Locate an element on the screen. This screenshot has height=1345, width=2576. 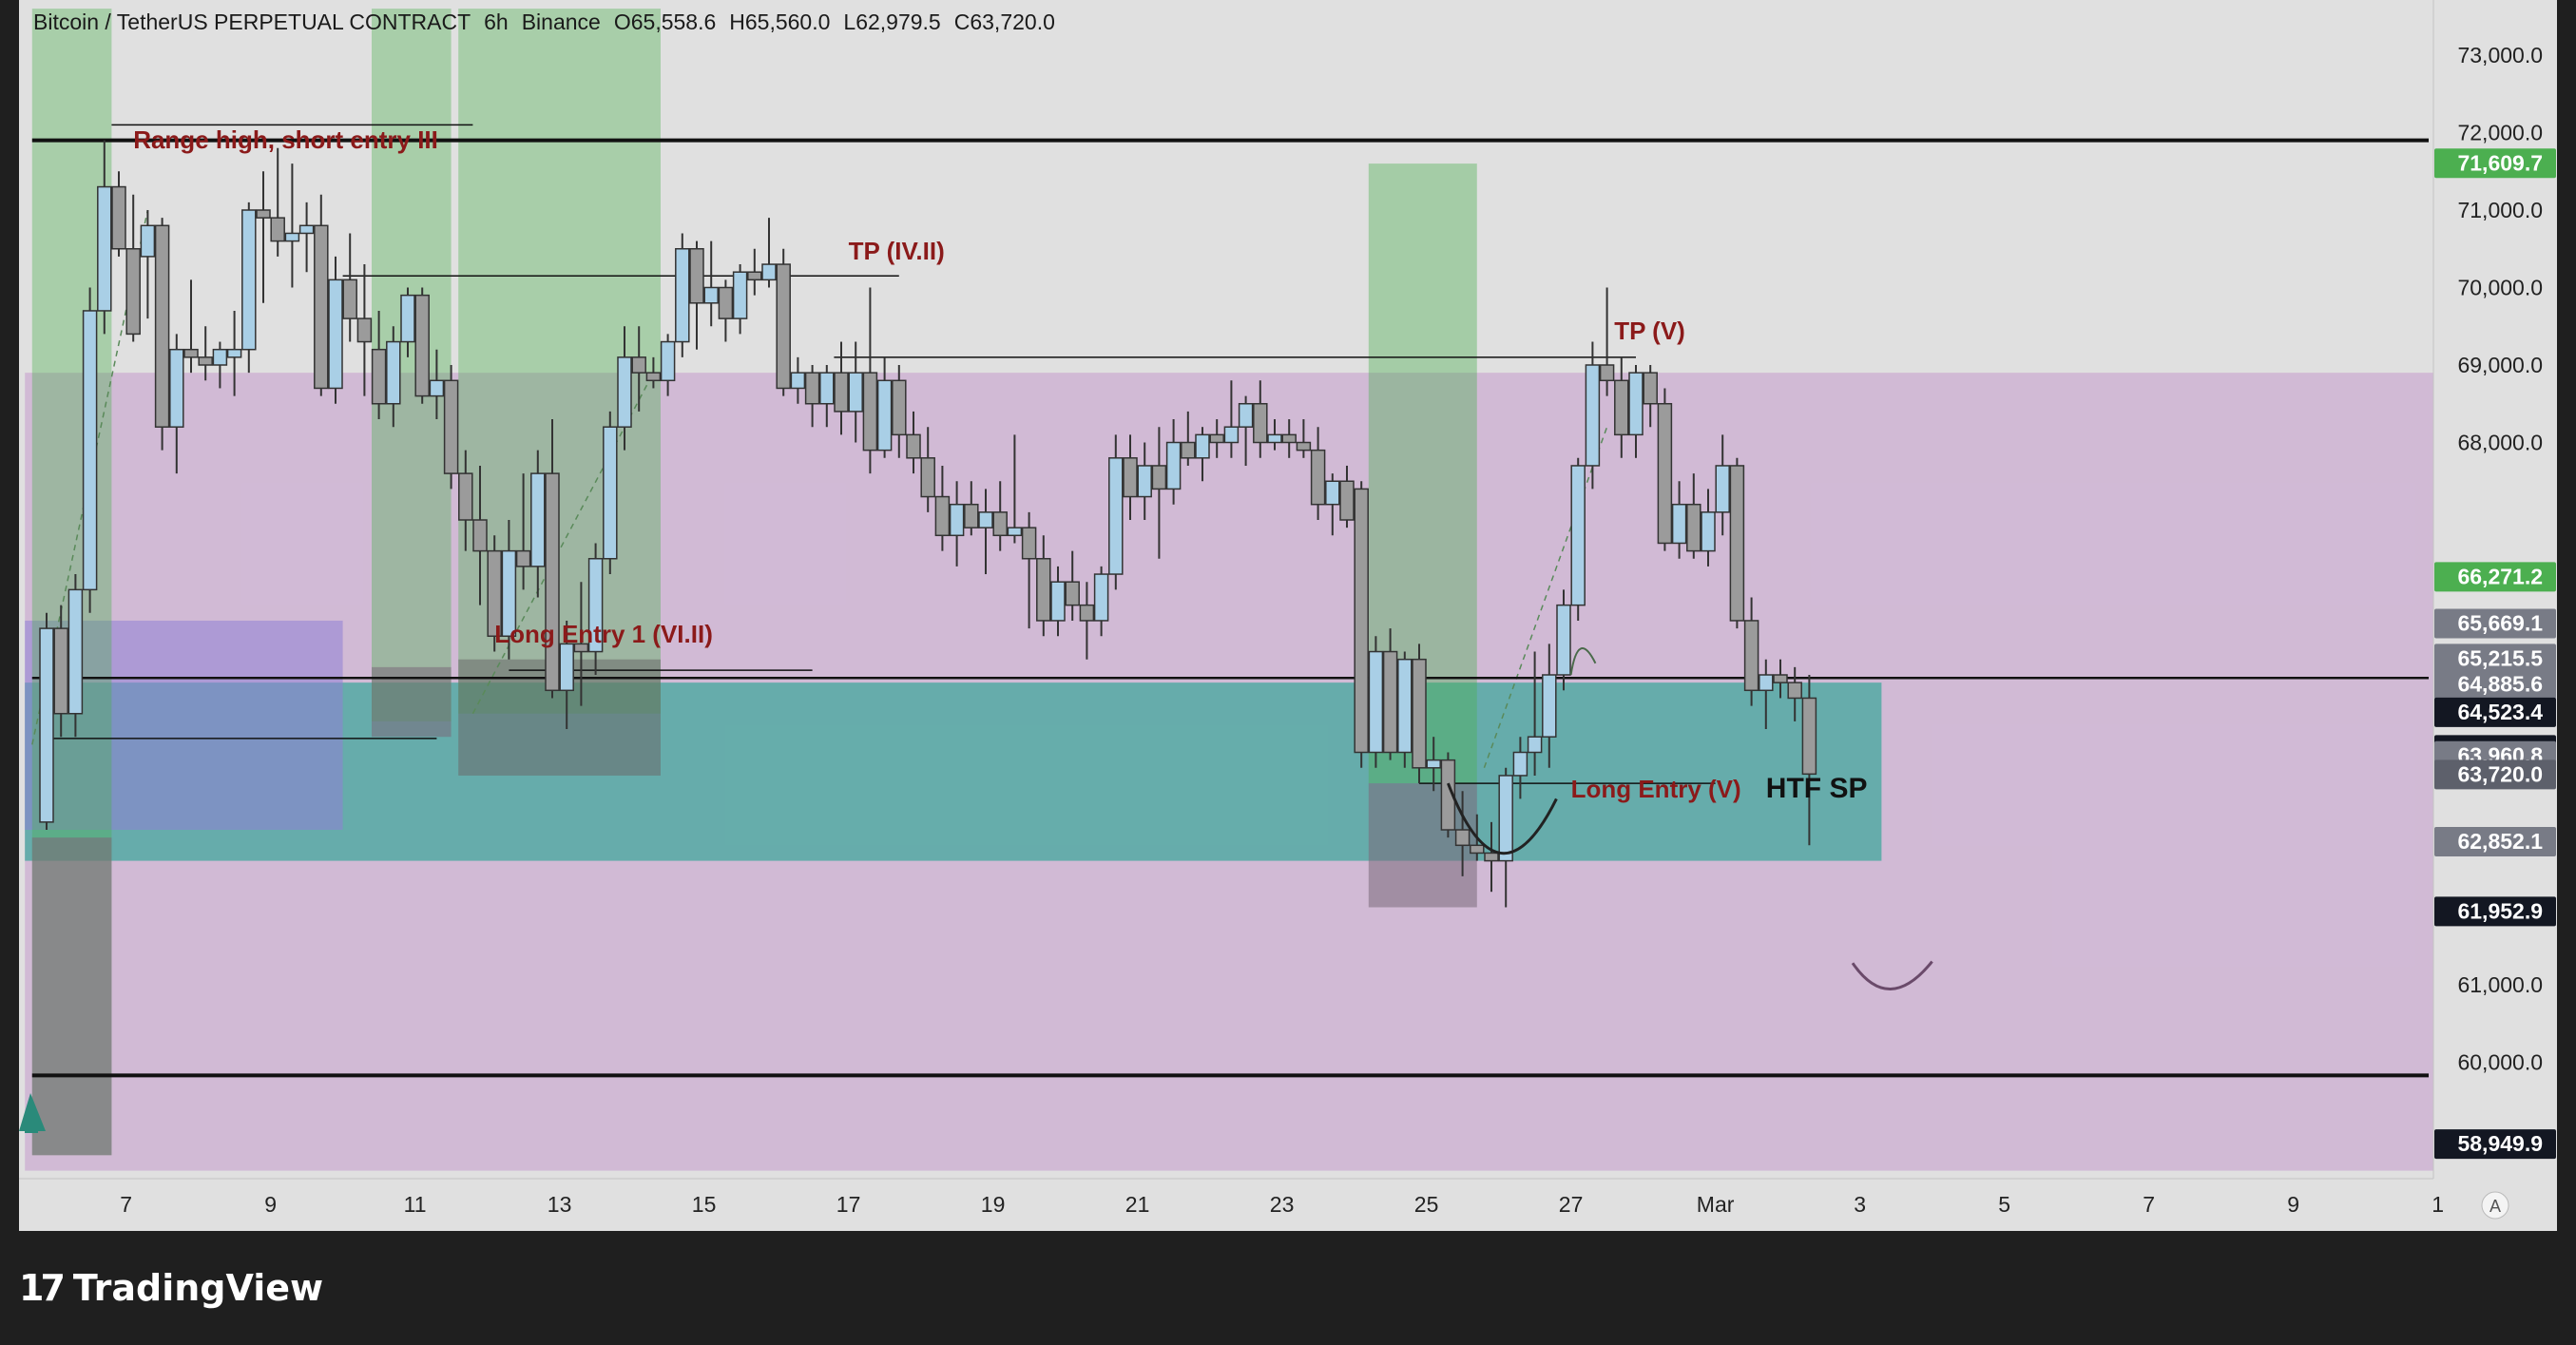
timeframe: 6h is located at coordinates (496, 22).